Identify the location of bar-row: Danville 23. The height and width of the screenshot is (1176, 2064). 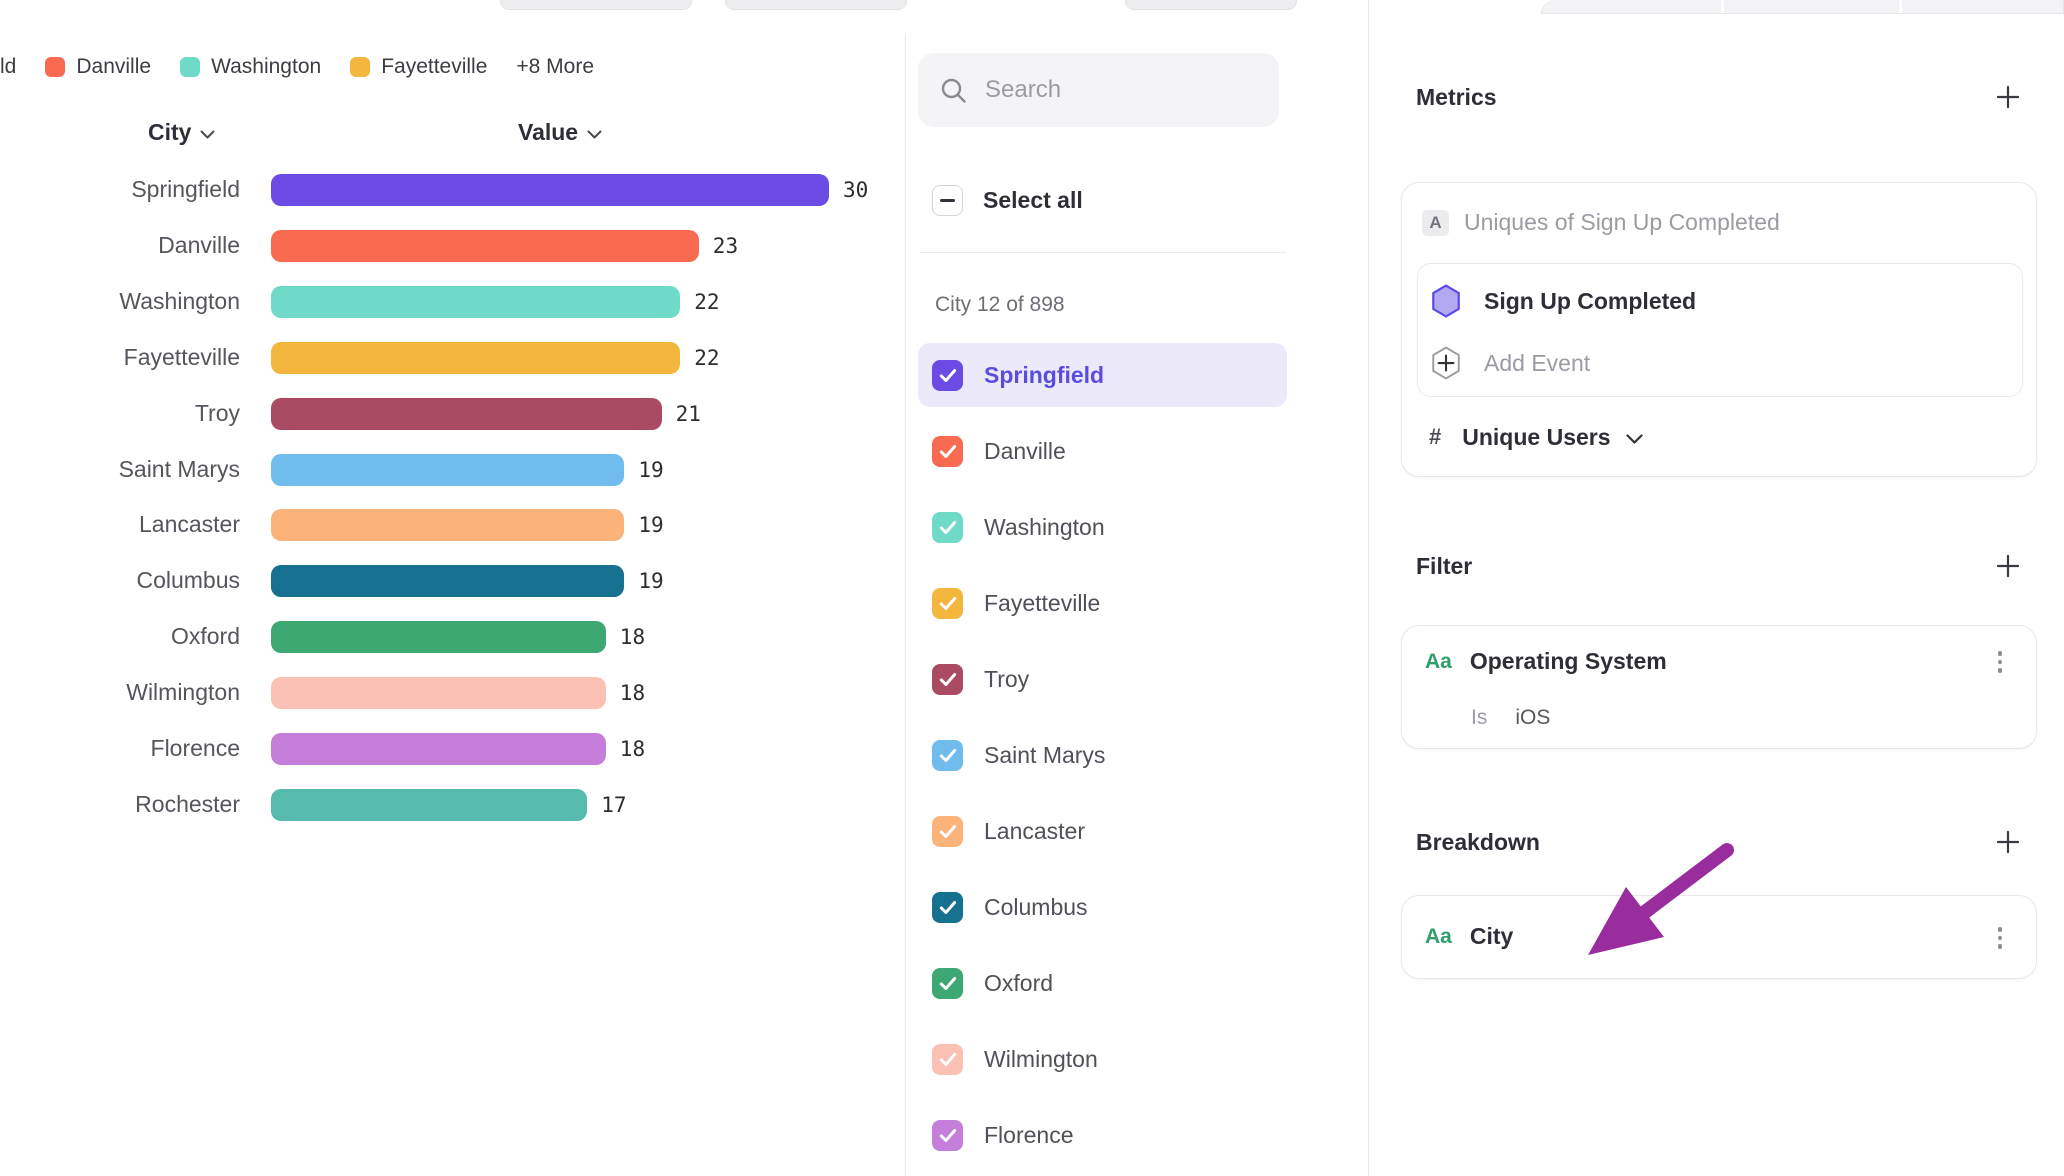
(452, 246).